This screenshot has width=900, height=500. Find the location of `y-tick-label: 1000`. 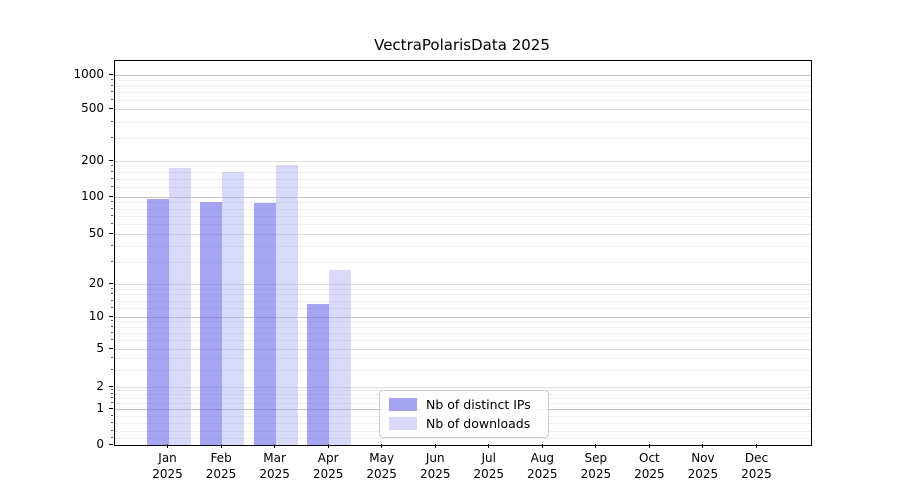

y-tick-label: 1000 is located at coordinates (88, 74).